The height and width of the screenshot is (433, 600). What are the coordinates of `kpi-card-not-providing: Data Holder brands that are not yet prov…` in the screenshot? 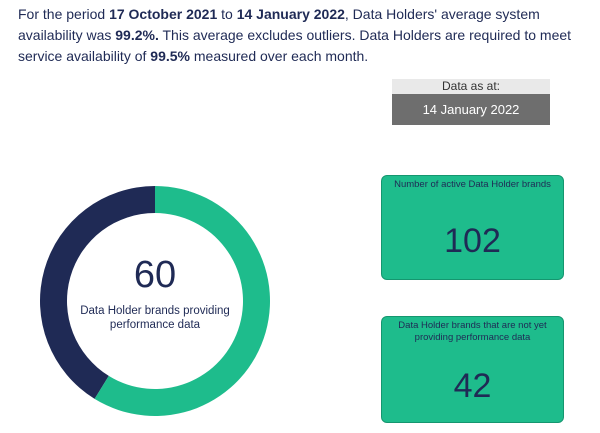 It's located at (472, 369).